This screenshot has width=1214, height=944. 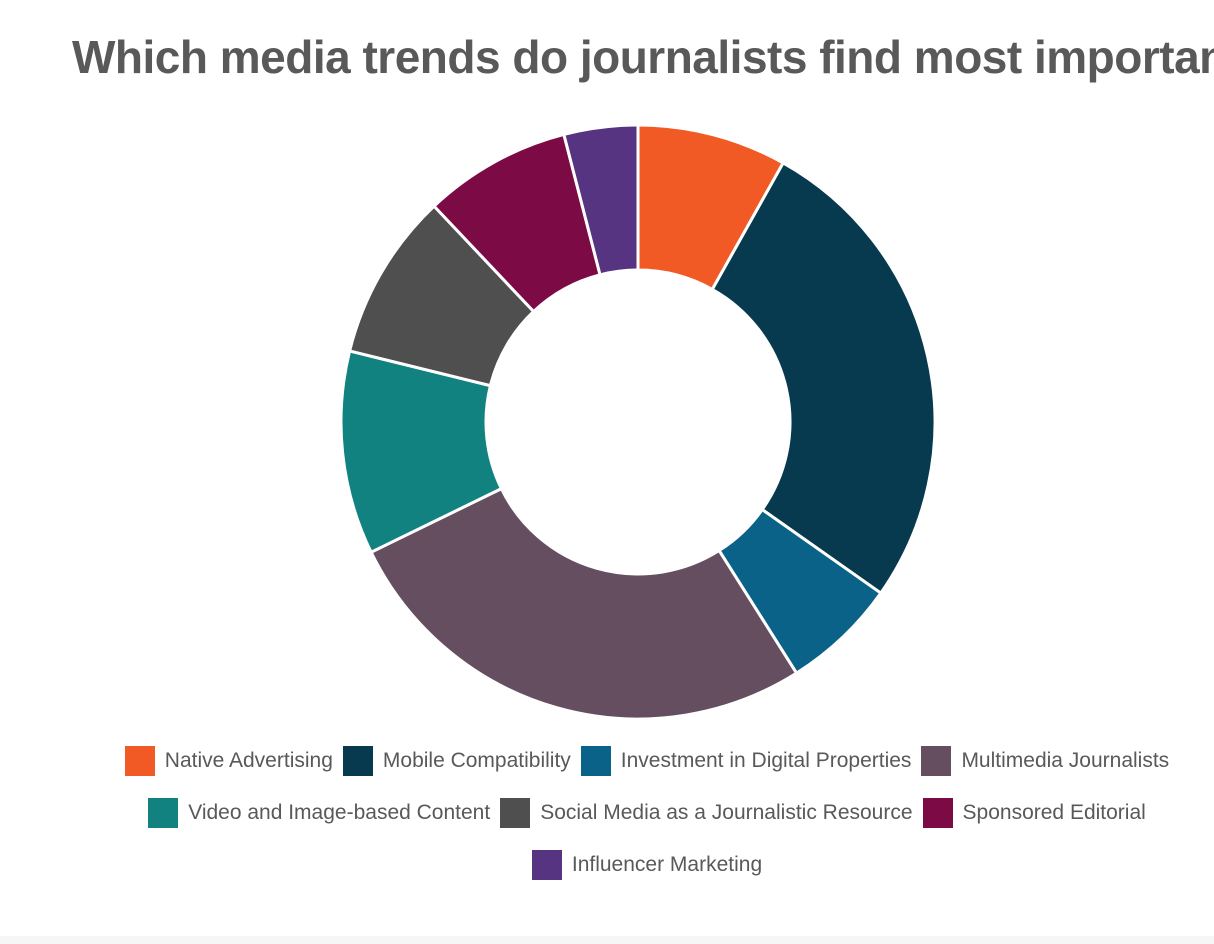 I want to click on legend-label: Investment in Digital Properties, so click(x=766, y=760).